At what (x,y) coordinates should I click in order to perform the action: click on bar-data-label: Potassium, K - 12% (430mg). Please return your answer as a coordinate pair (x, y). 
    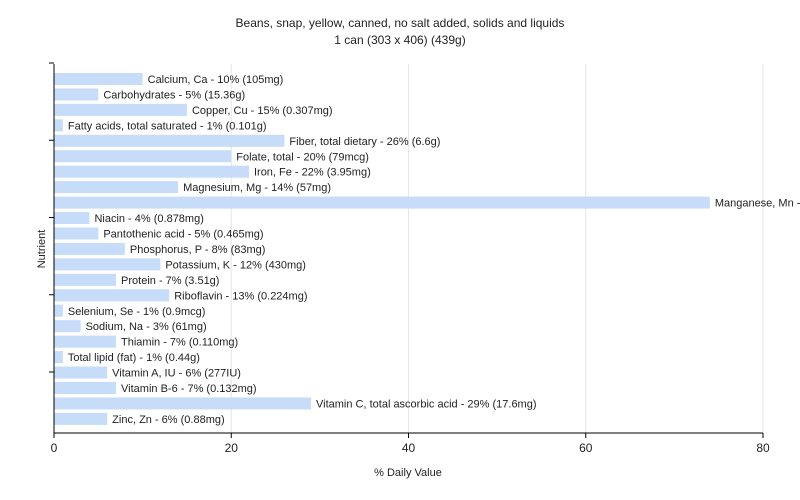
    Looking at the image, I should click on (235, 265).